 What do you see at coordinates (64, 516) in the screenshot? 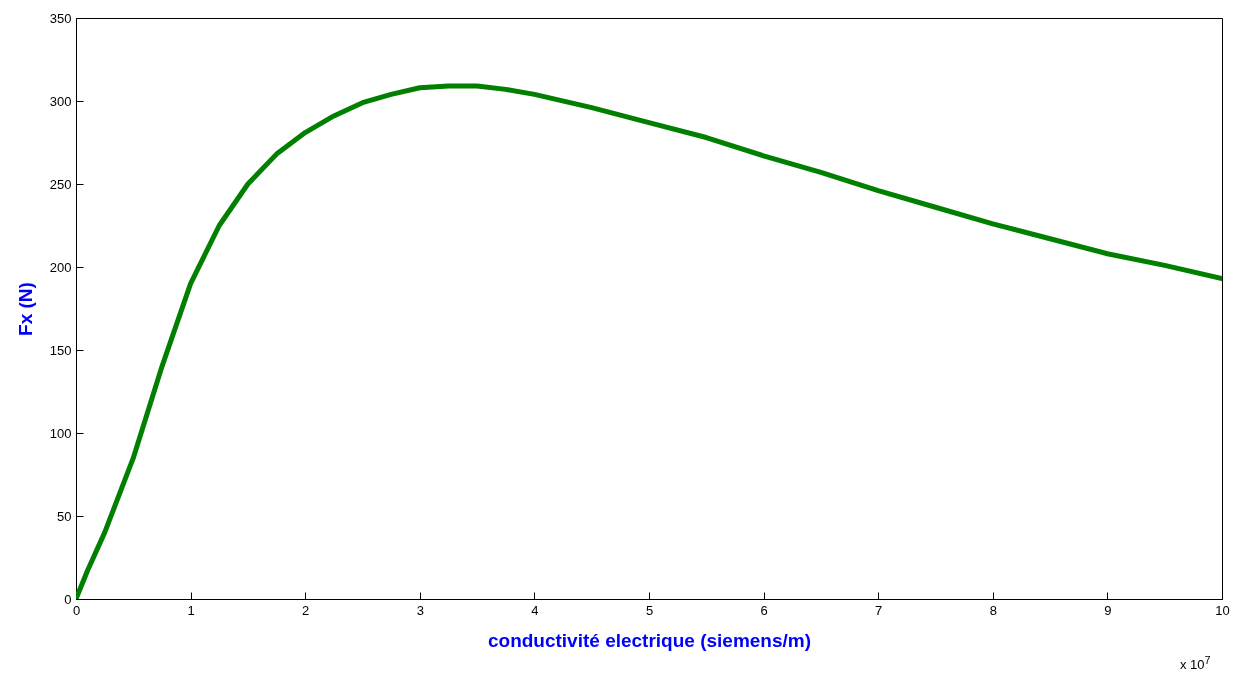
I see `y-tick-label: 50` at bounding box center [64, 516].